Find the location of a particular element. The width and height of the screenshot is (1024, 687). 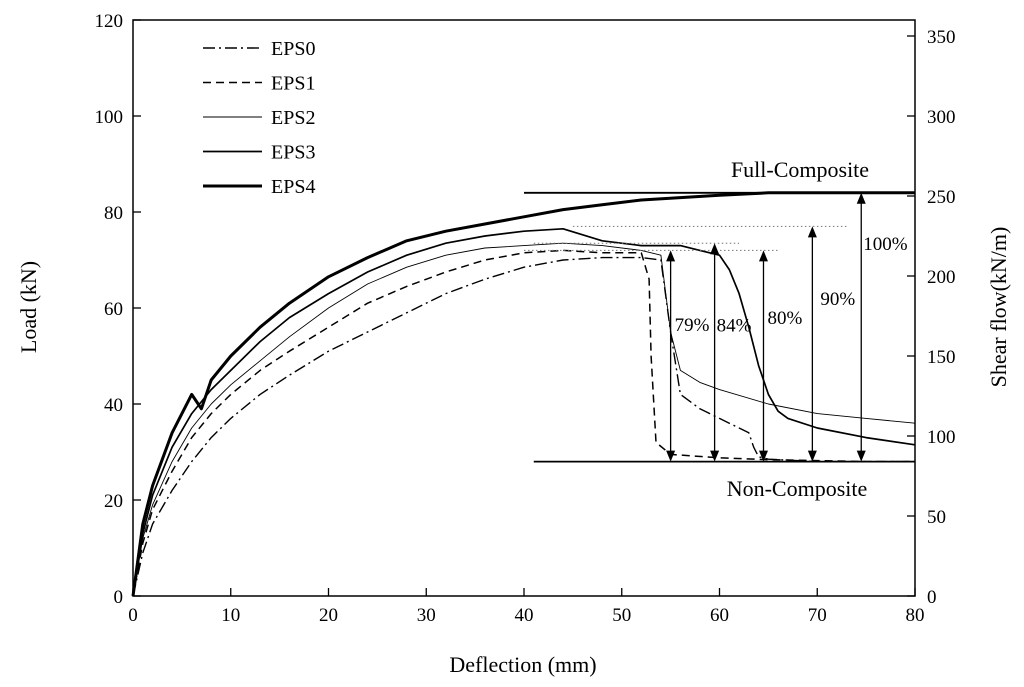

legend-label-eps0: EPS0 is located at coordinates (293, 49).